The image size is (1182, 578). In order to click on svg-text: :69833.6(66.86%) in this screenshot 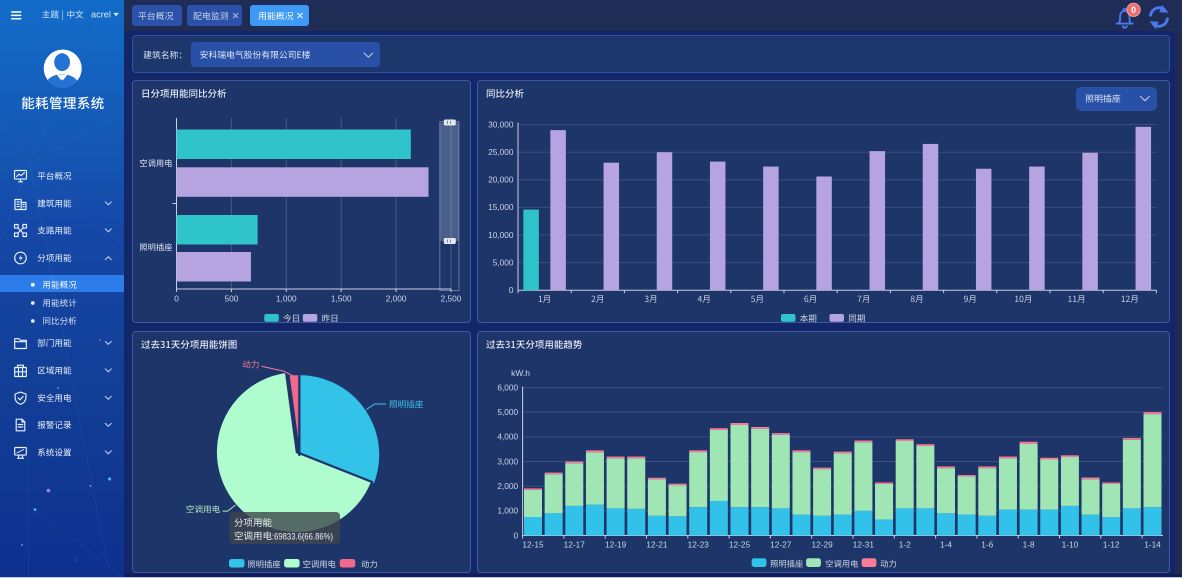, I will do `click(302, 536)`.